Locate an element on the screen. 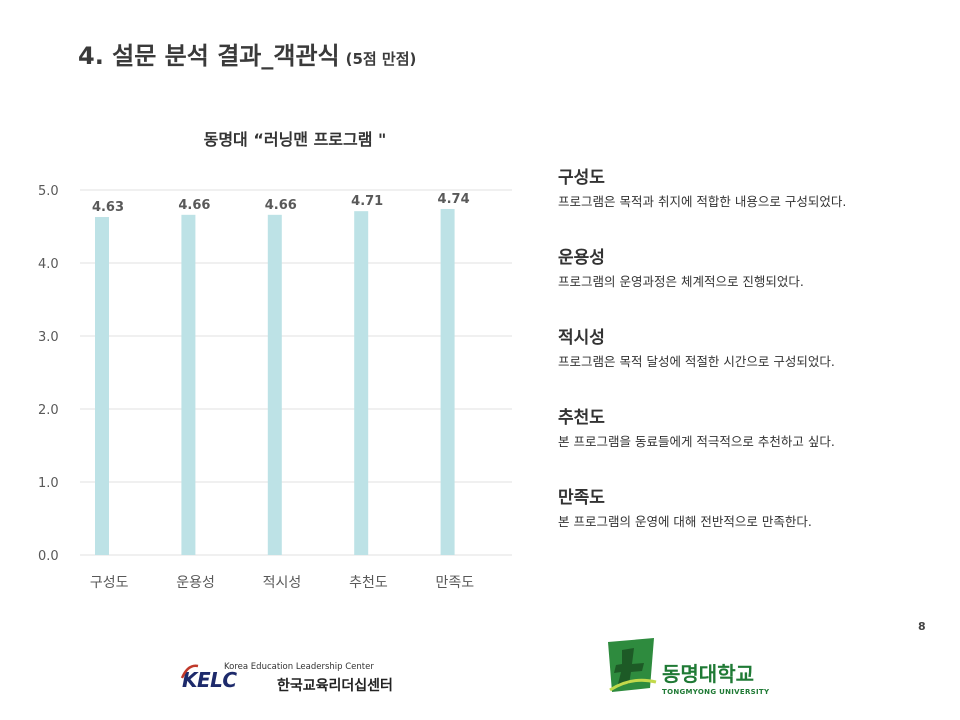  x-tick-label: 적시성 is located at coordinates (282, 583).